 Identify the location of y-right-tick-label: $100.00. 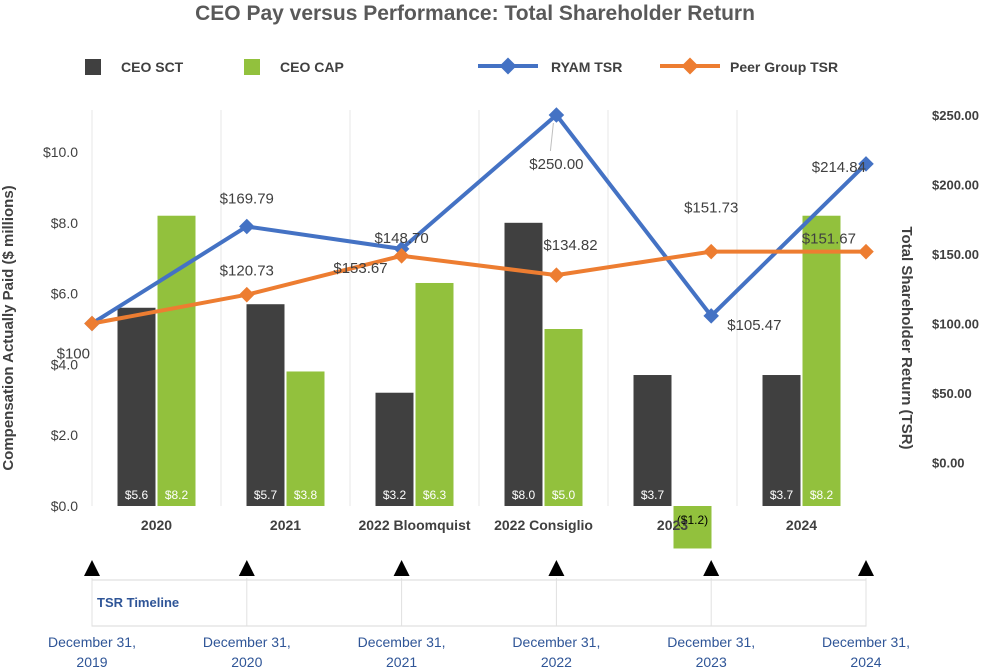
(955, 324).